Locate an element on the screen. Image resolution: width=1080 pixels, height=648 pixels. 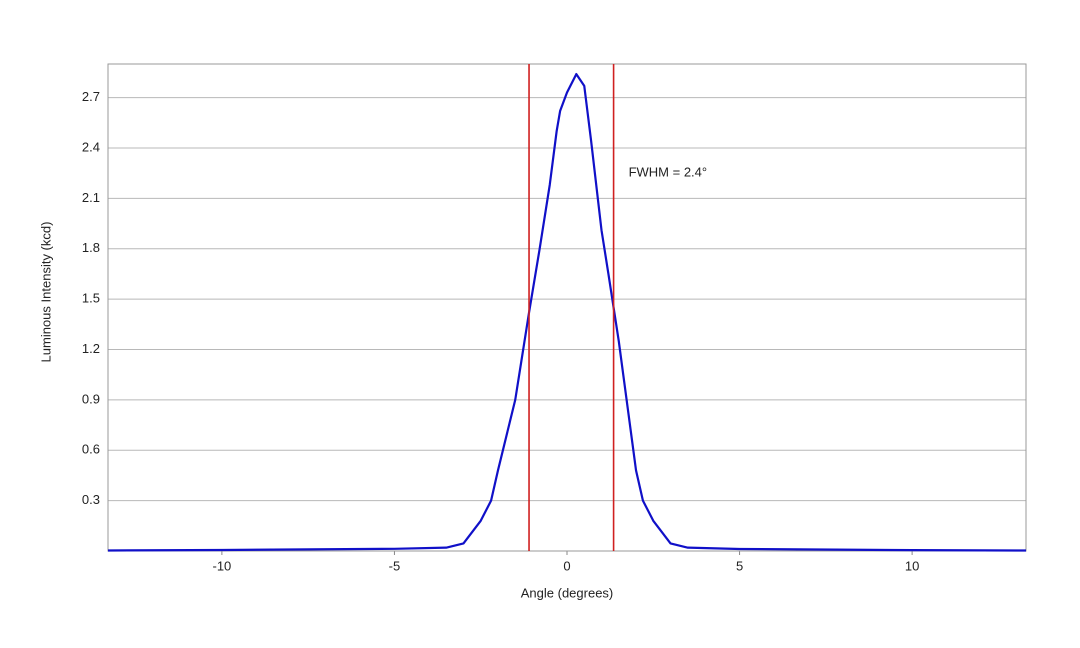
y-tick-label: 1.5 is located at coordinates (91, 298).